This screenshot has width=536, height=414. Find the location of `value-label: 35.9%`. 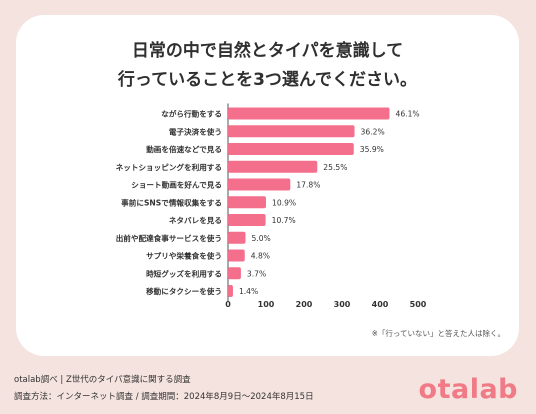

value-label: 35.9% is located at coordinates (372, 149).